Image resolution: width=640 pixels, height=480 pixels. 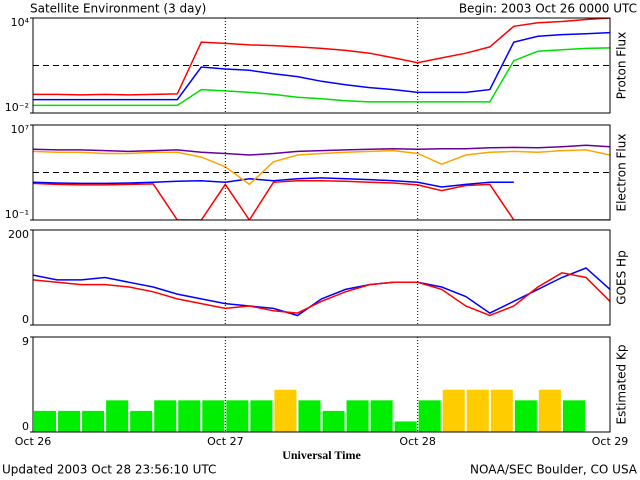 I want to click on y-tick-label: 10⁴, so click(x=20, y=22).